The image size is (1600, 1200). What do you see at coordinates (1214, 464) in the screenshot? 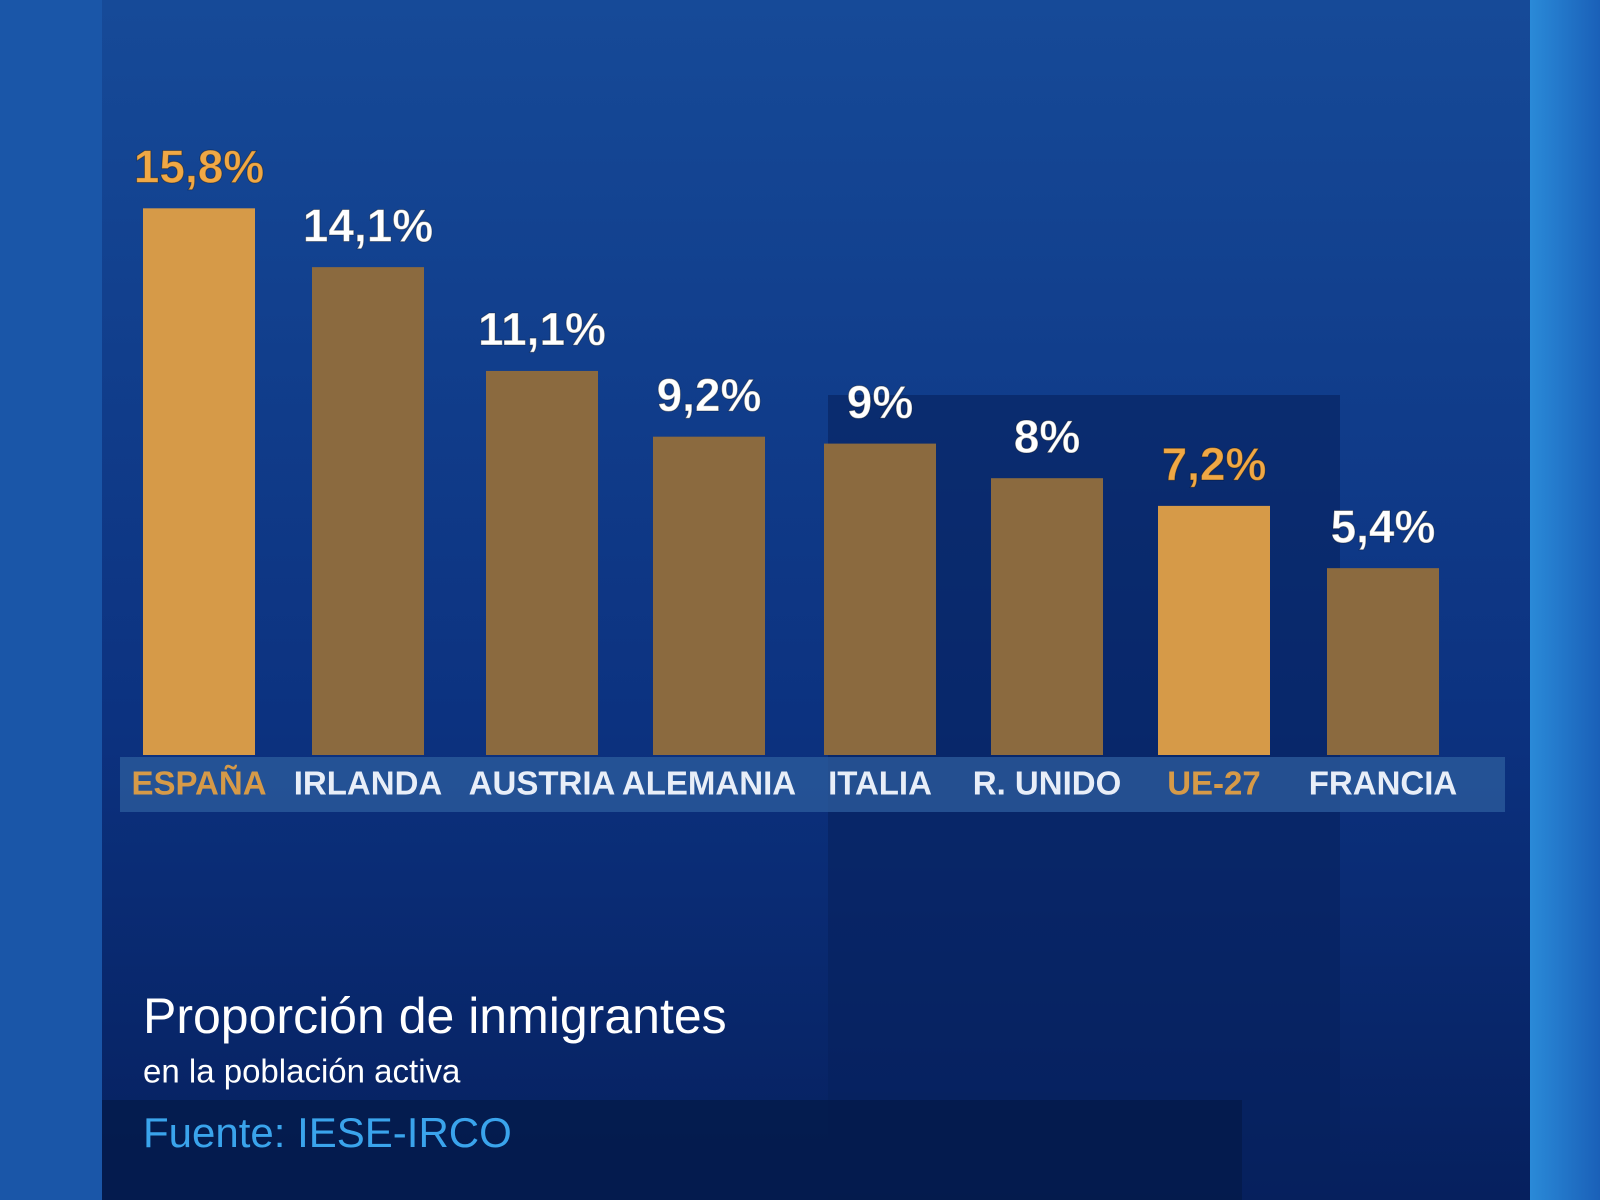
I see `value-label: 7,2%` at bounding box center [1214, 464].